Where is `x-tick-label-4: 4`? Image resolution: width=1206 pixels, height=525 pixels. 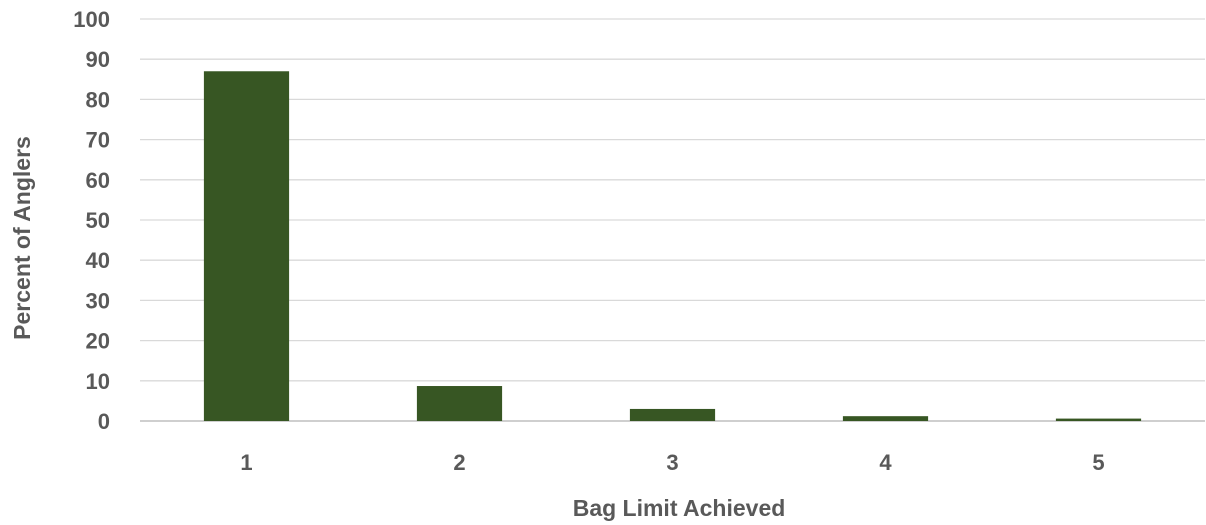 x-tick-label-4: 4 is located at coordinates (885, 462).